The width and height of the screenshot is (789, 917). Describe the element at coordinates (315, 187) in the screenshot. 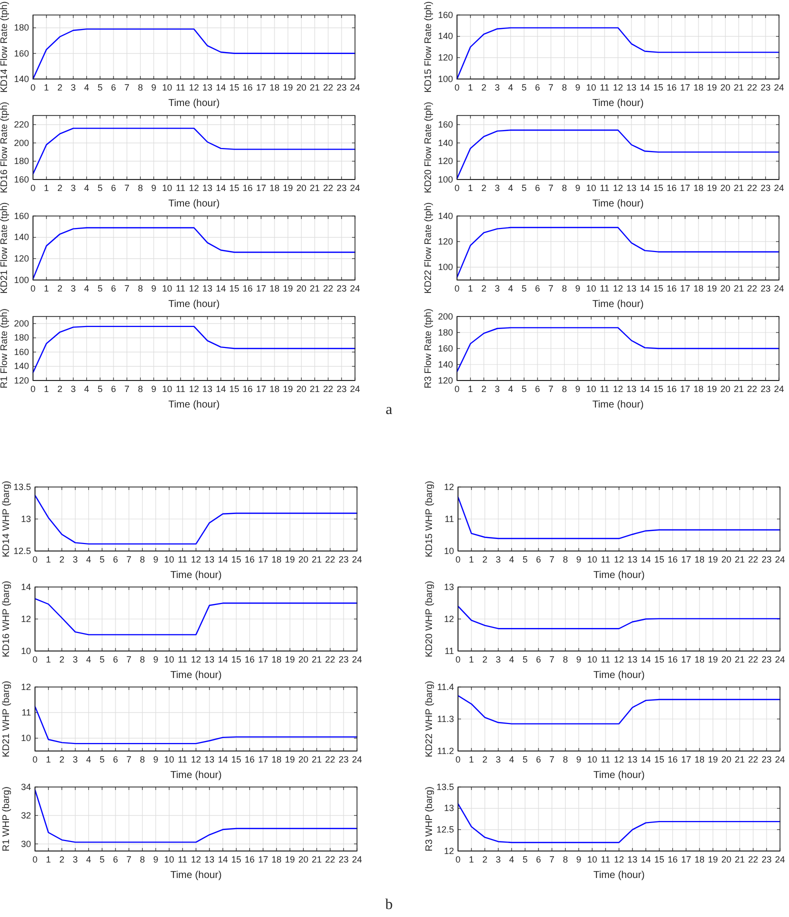

I see `x-tick-label: 21` at that location.